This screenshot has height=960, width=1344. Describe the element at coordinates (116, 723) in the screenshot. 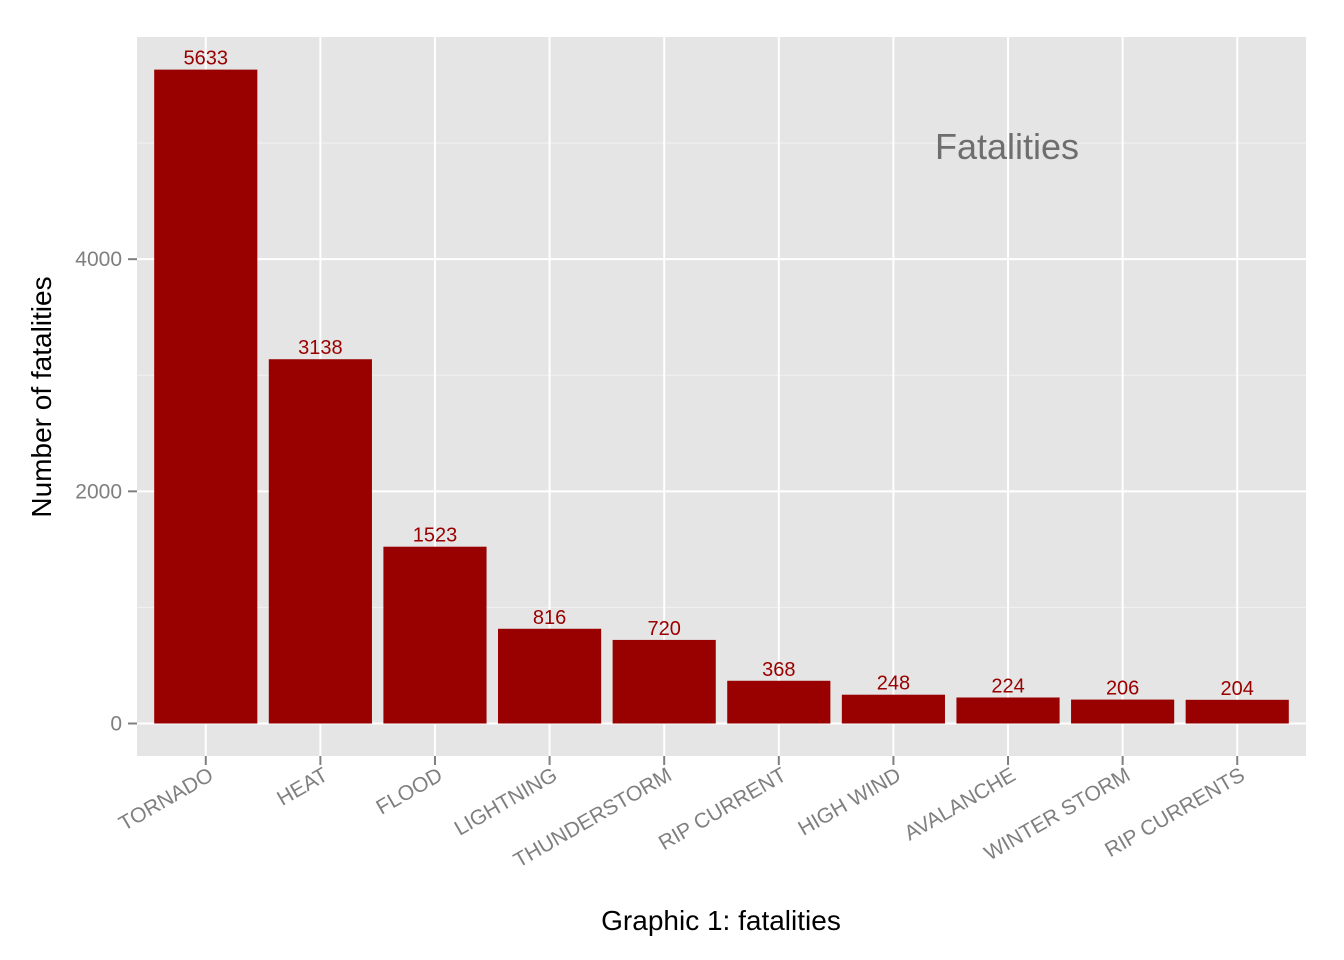

I see `y-tick-label: 0` at that location.